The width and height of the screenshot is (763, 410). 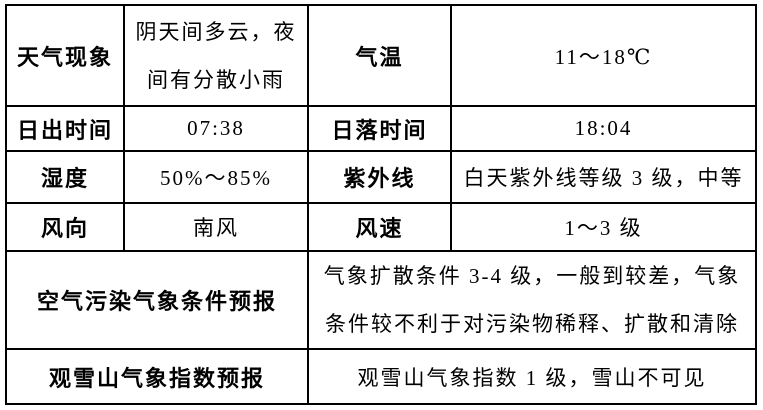 I want to click on cell-air-pollution-label: 空气污染气象条件预报, so click(x=157, y=300).